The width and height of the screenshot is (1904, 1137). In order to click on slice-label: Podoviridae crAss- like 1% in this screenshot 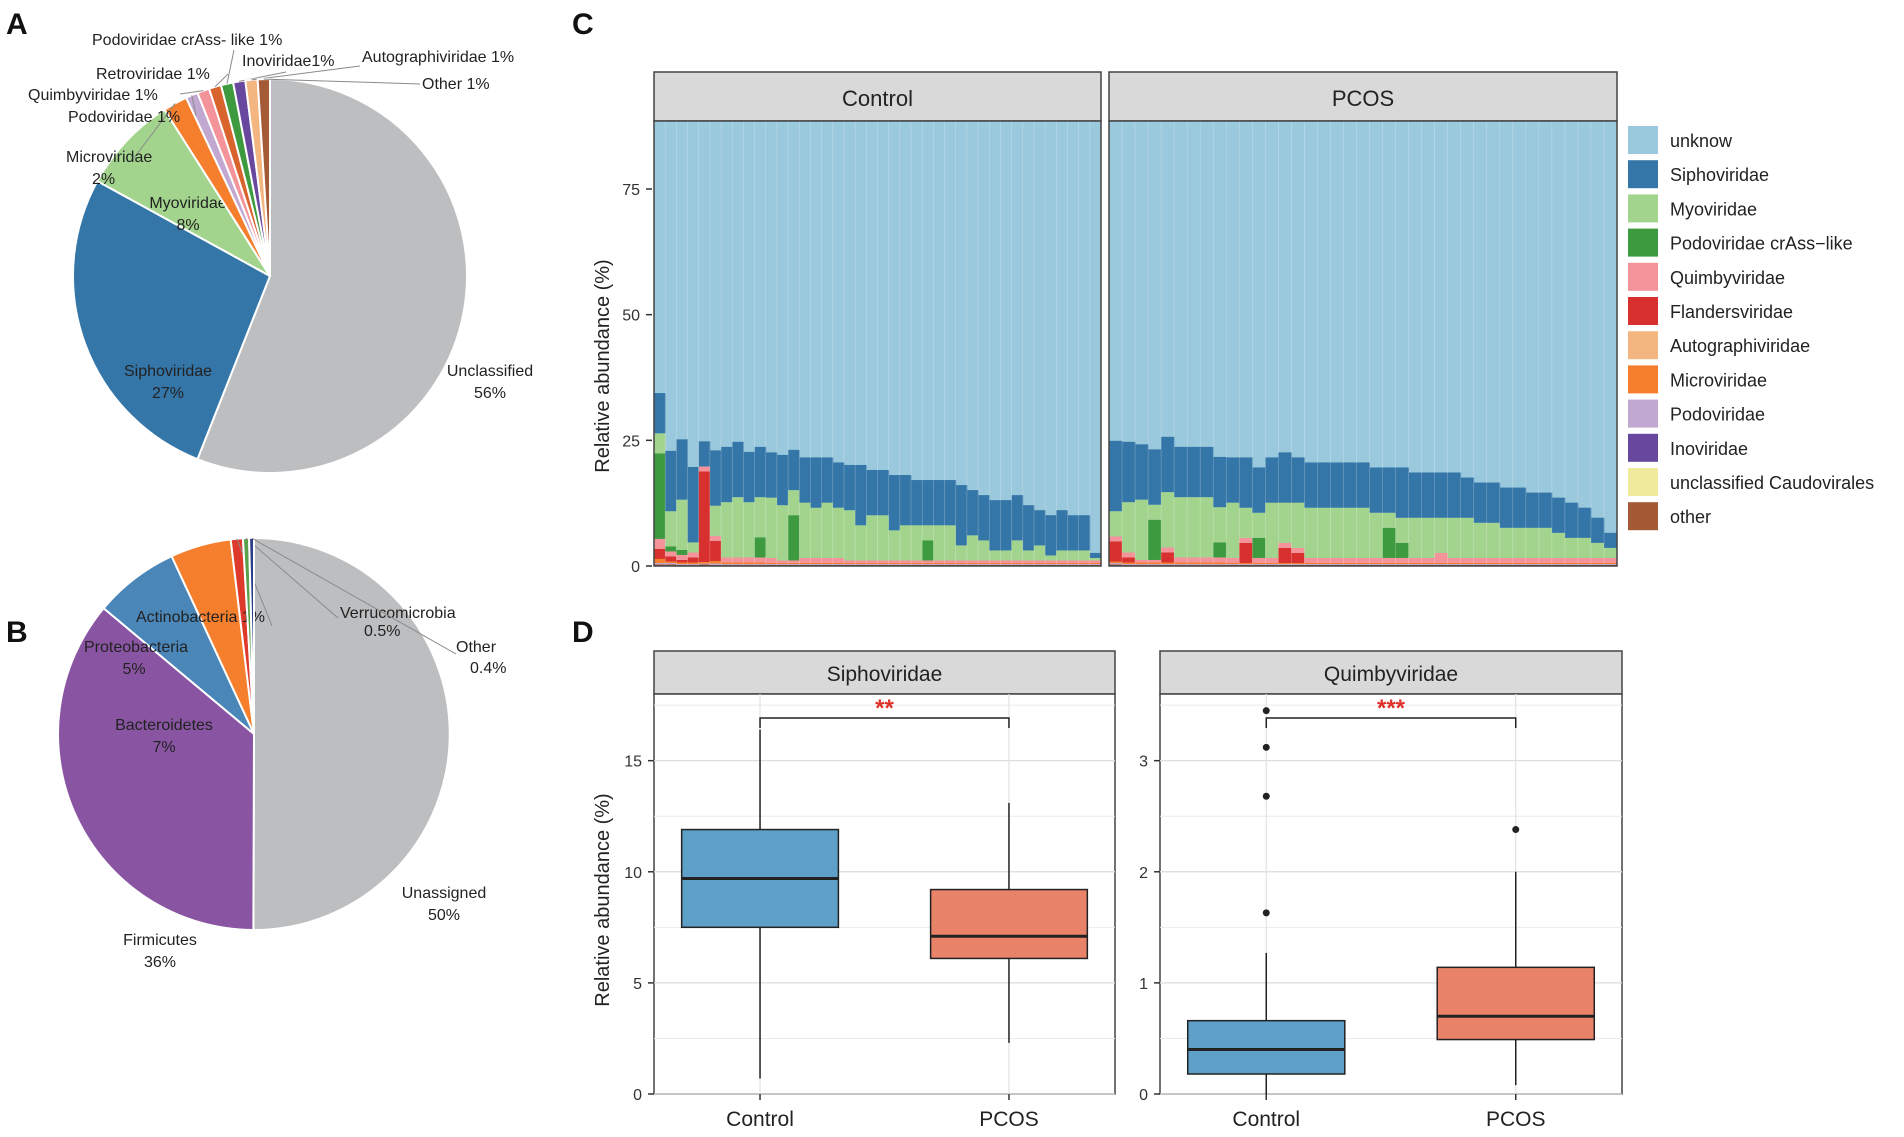, I will do `click(187, 40)`.